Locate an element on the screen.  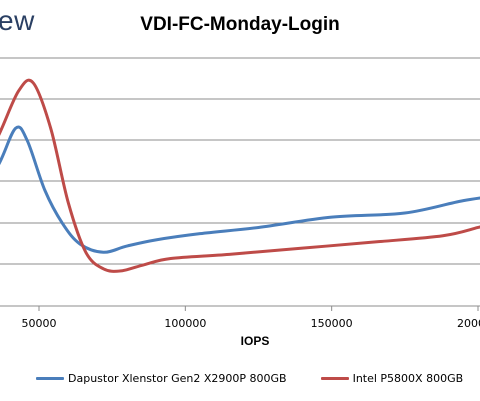
x-tick-label: 50000 is located at coordinates (39, 323).